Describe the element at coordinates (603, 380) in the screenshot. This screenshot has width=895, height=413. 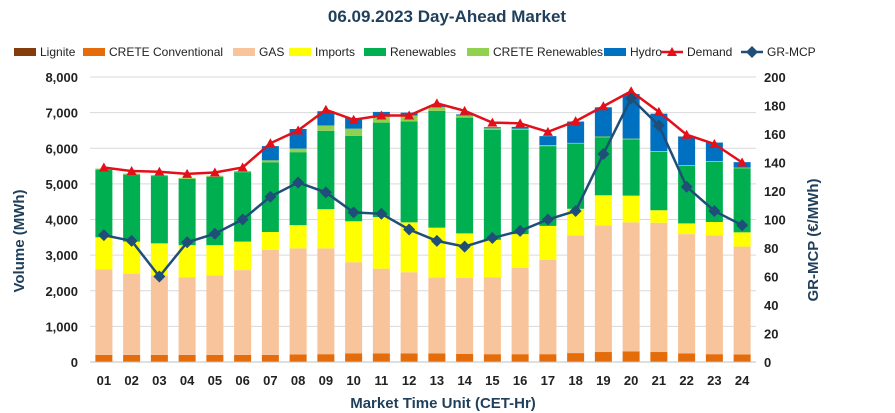
I see `x-tick-label: 19` at that location.